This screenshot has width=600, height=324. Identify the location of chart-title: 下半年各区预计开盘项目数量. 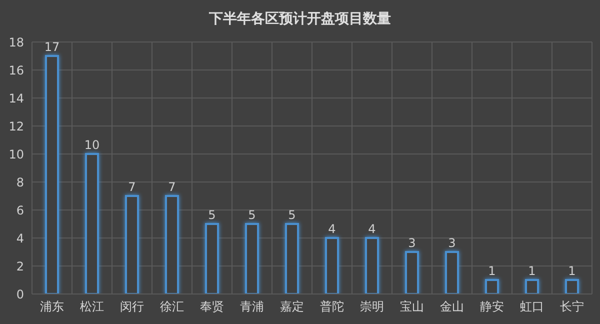
(300, 19).